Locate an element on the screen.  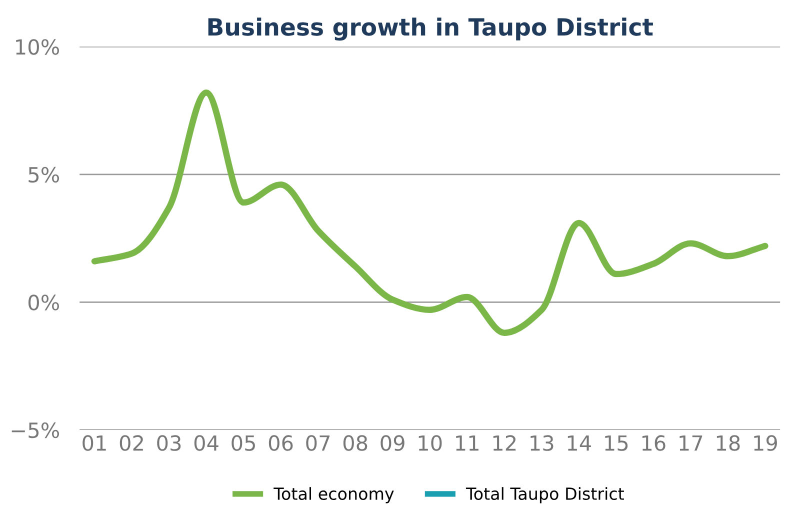
x-tick-label: 01 is located at coordinates (94, 443).